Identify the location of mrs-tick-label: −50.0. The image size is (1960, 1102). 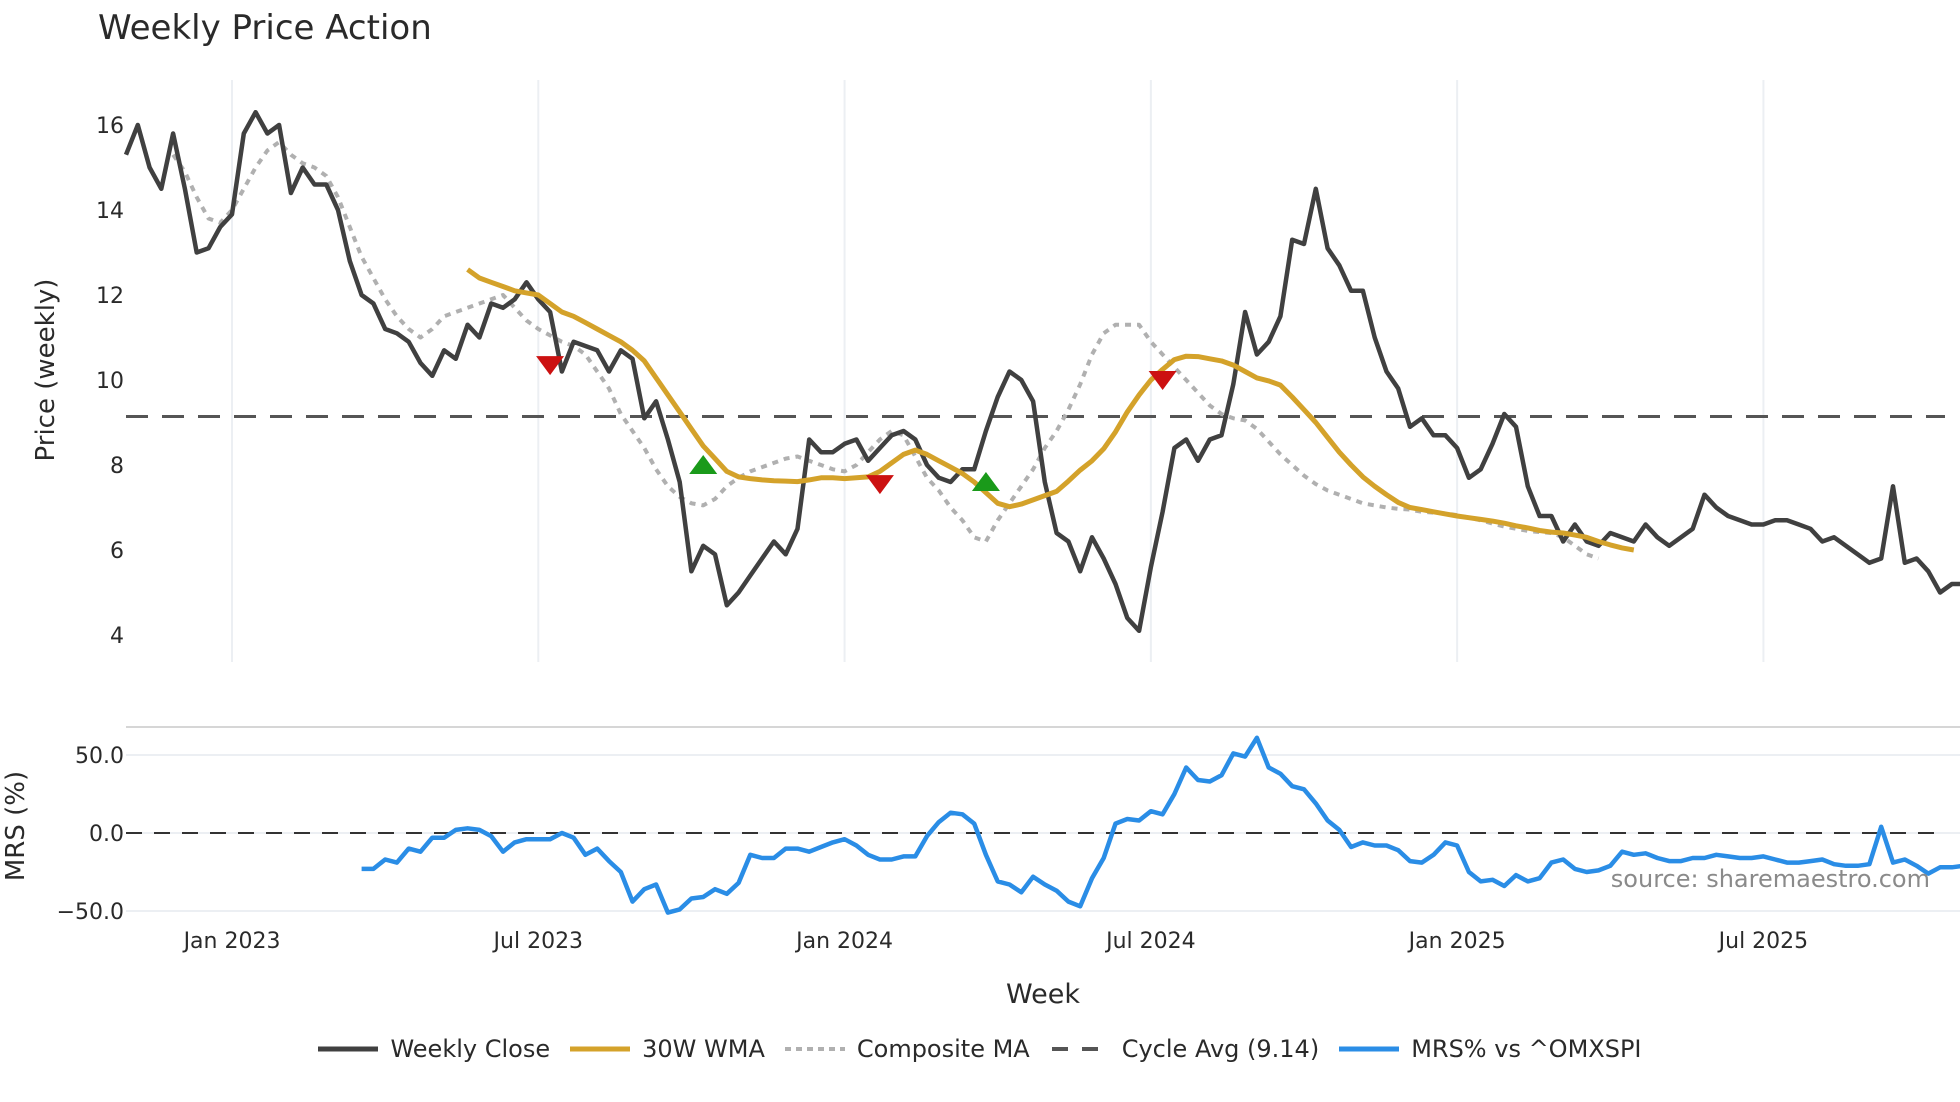
(90, 912).